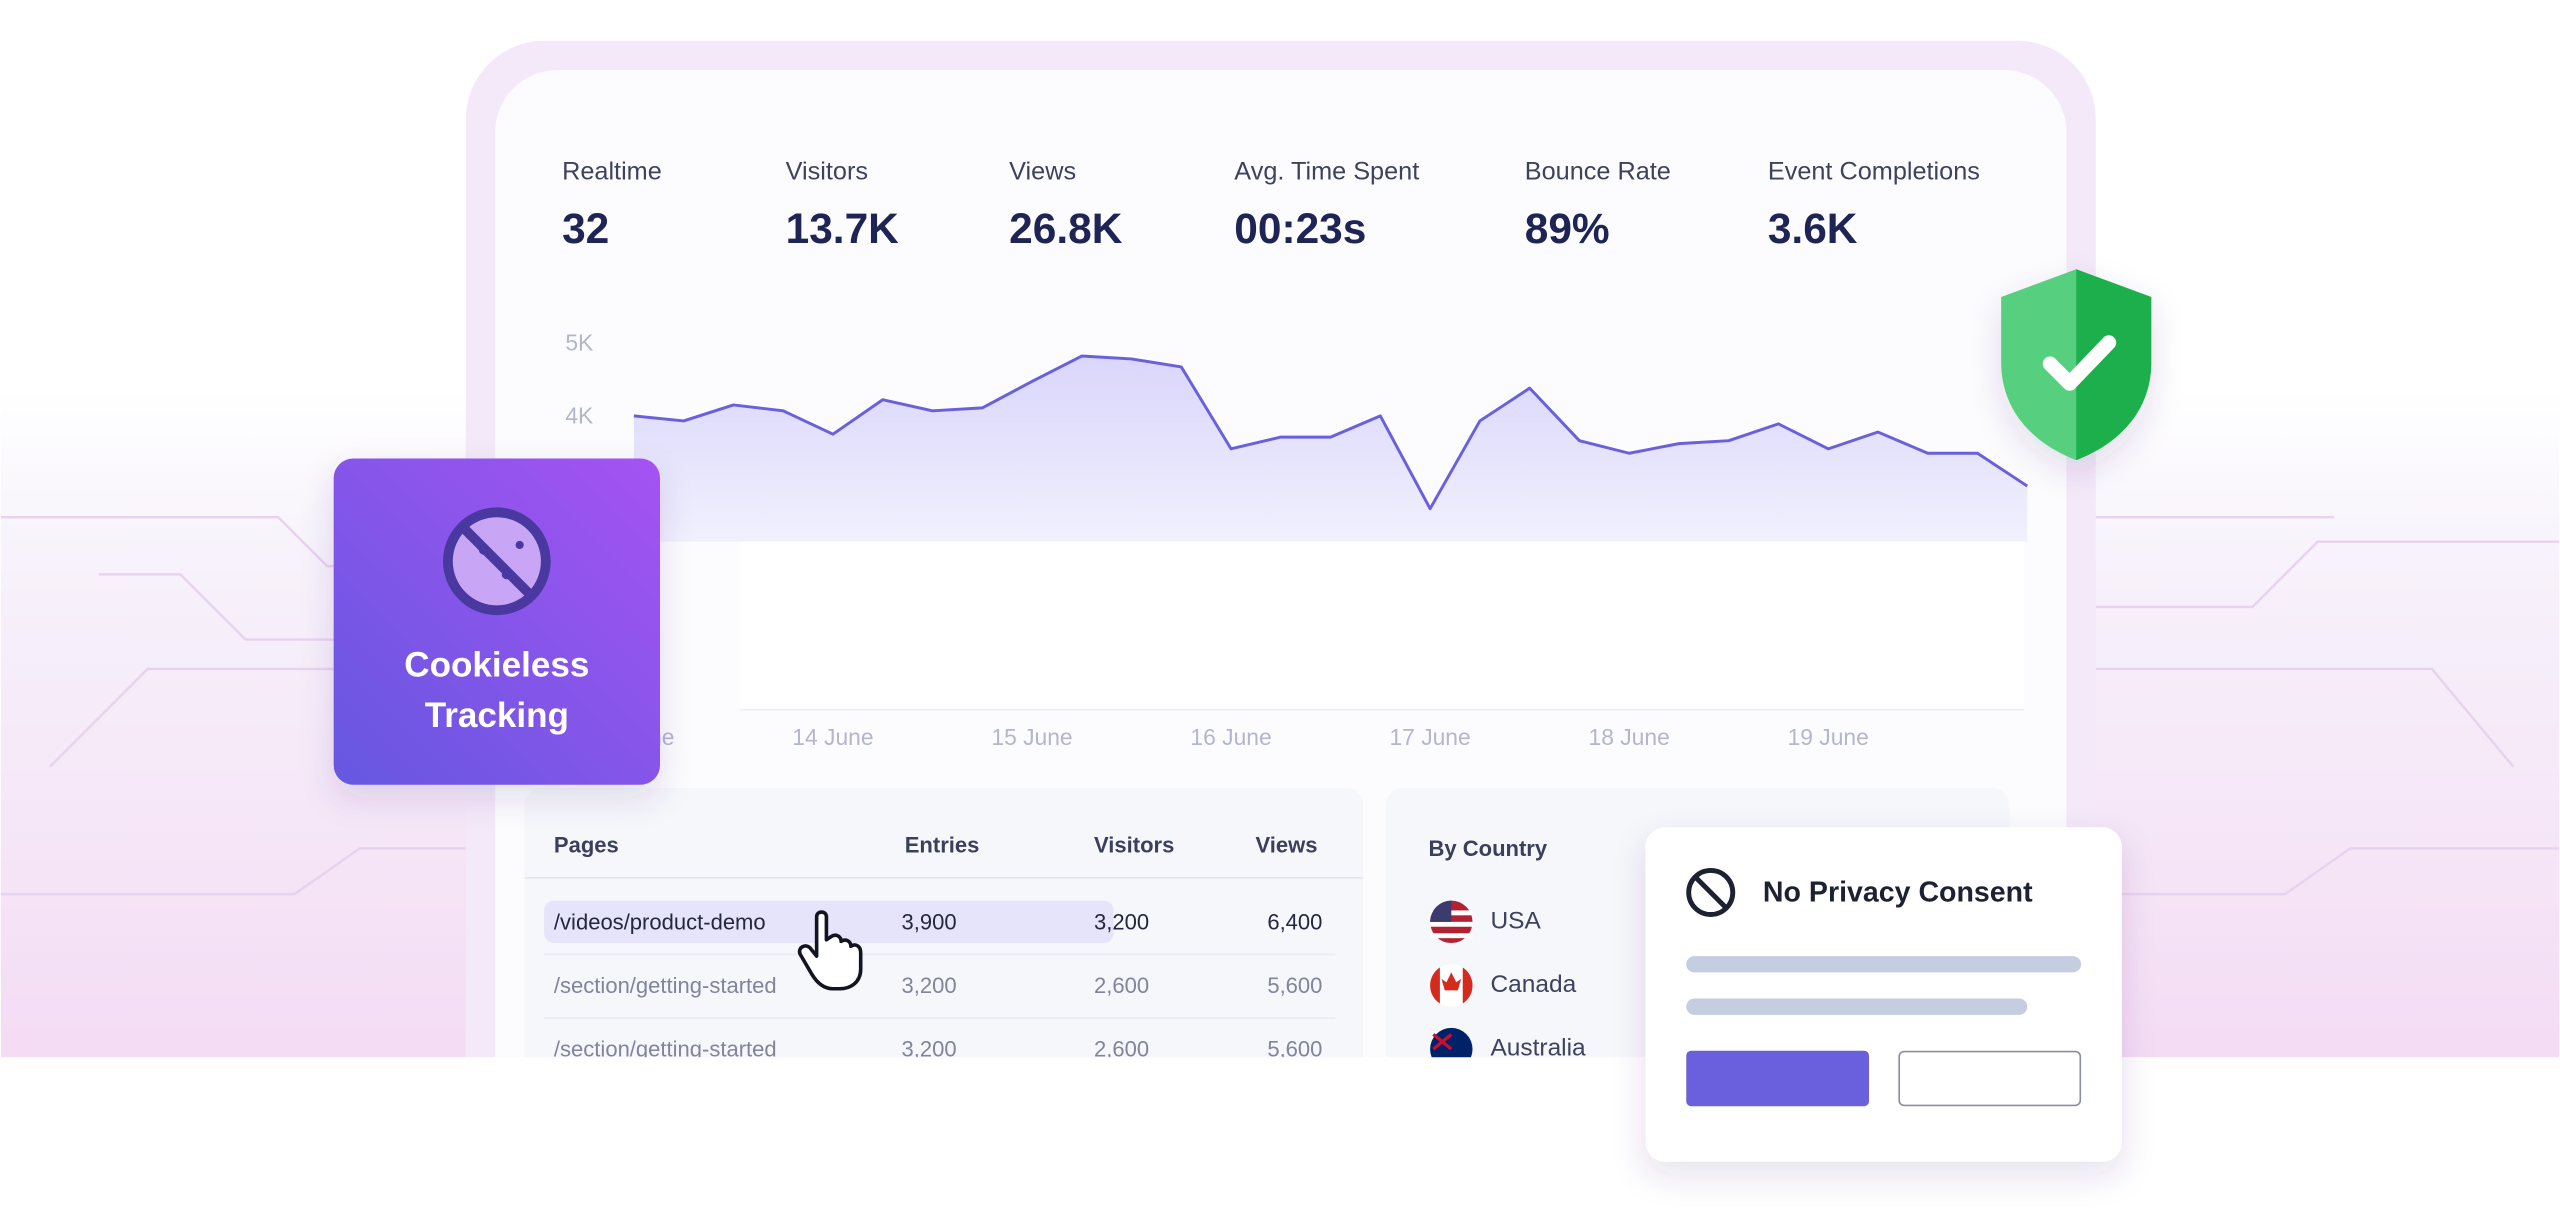 This screenshot has width=2560, height=1209. I want to click on x-tick-label: 14 June, so click(832, 737).